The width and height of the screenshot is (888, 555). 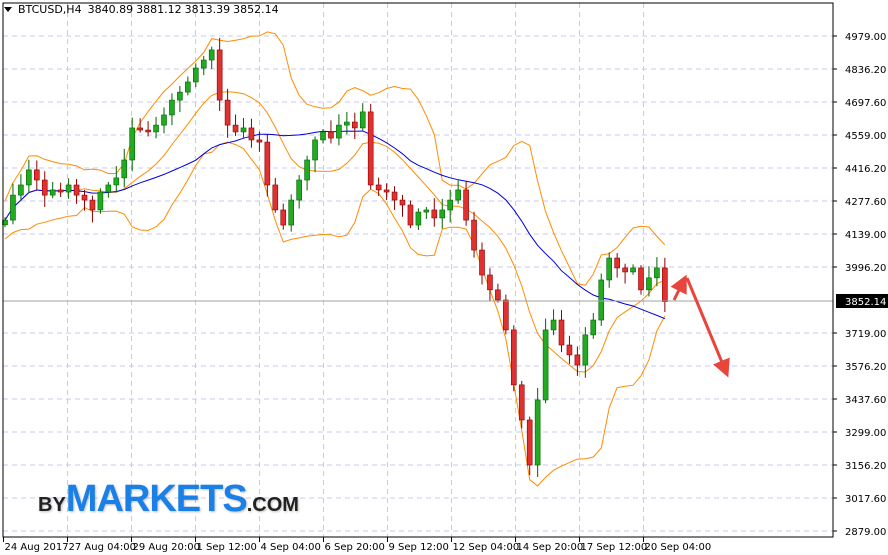 What do you see at coordinates (865, 202) in the screenshot?
I see `y-tick-label: 4277.60` at bounding box center [865, 202].